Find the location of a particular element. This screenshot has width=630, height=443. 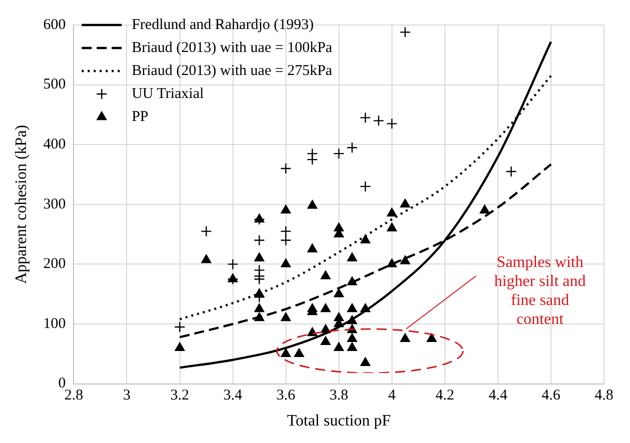

x-tick-label: 3 is located at coordinates (126, 396).